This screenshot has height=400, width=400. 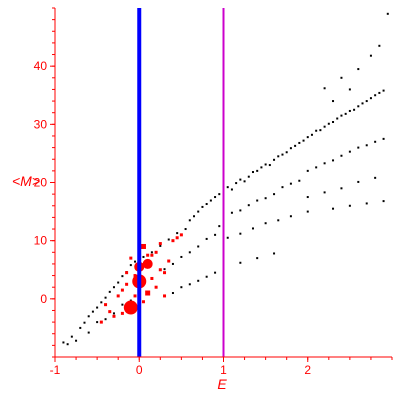 I want to click on y-tick-label: 40, so click(x=41, y=66).